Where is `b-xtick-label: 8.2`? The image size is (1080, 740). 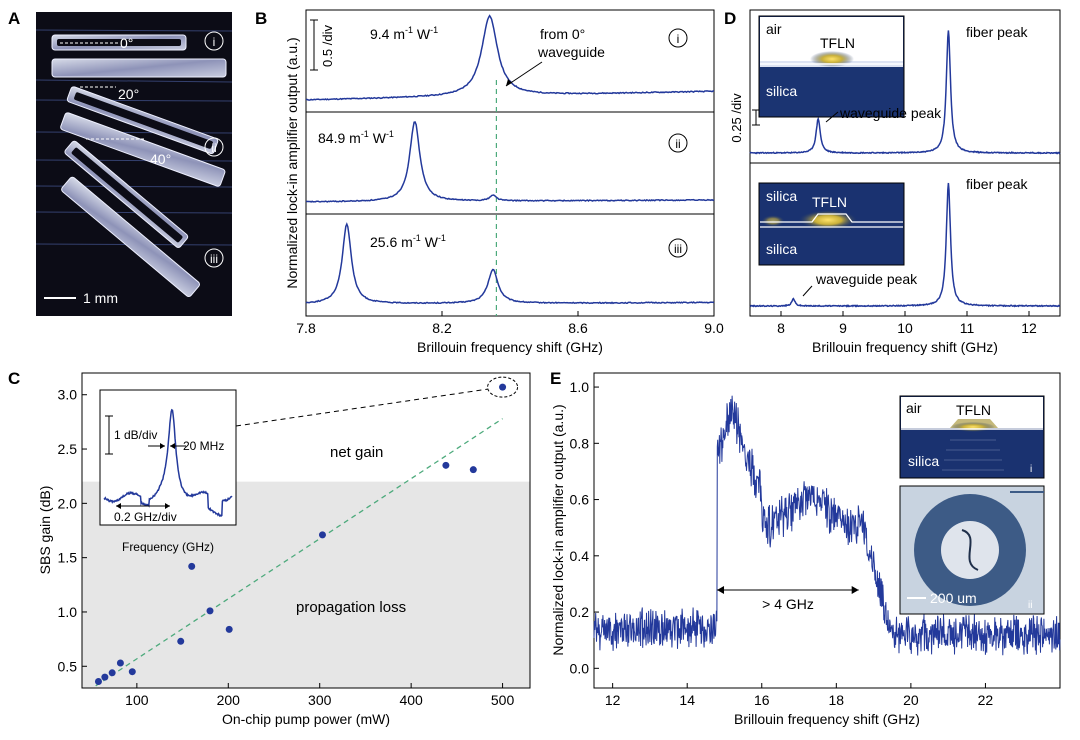 b-xtick-label: 8.2 is located at coordinates (442, 328).